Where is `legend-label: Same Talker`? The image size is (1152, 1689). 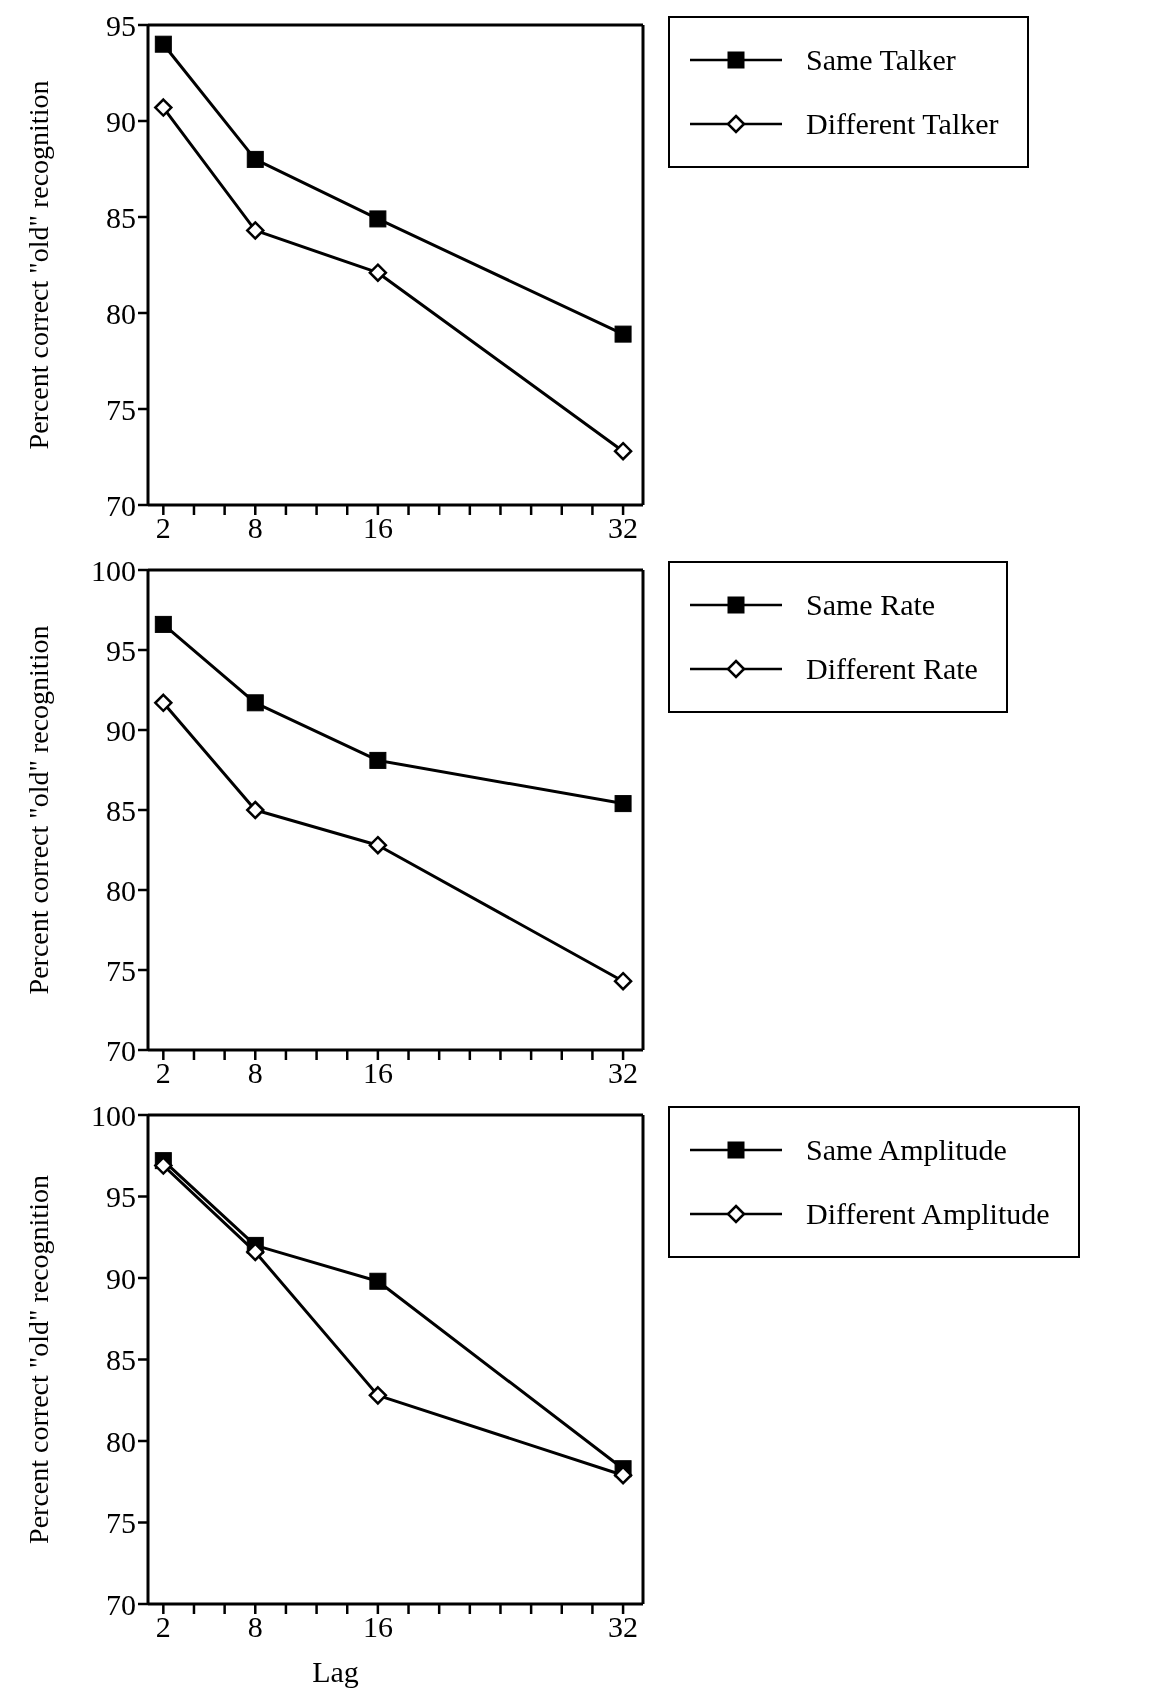
legend-label: Same Talker is located at coordinates (881, 60).